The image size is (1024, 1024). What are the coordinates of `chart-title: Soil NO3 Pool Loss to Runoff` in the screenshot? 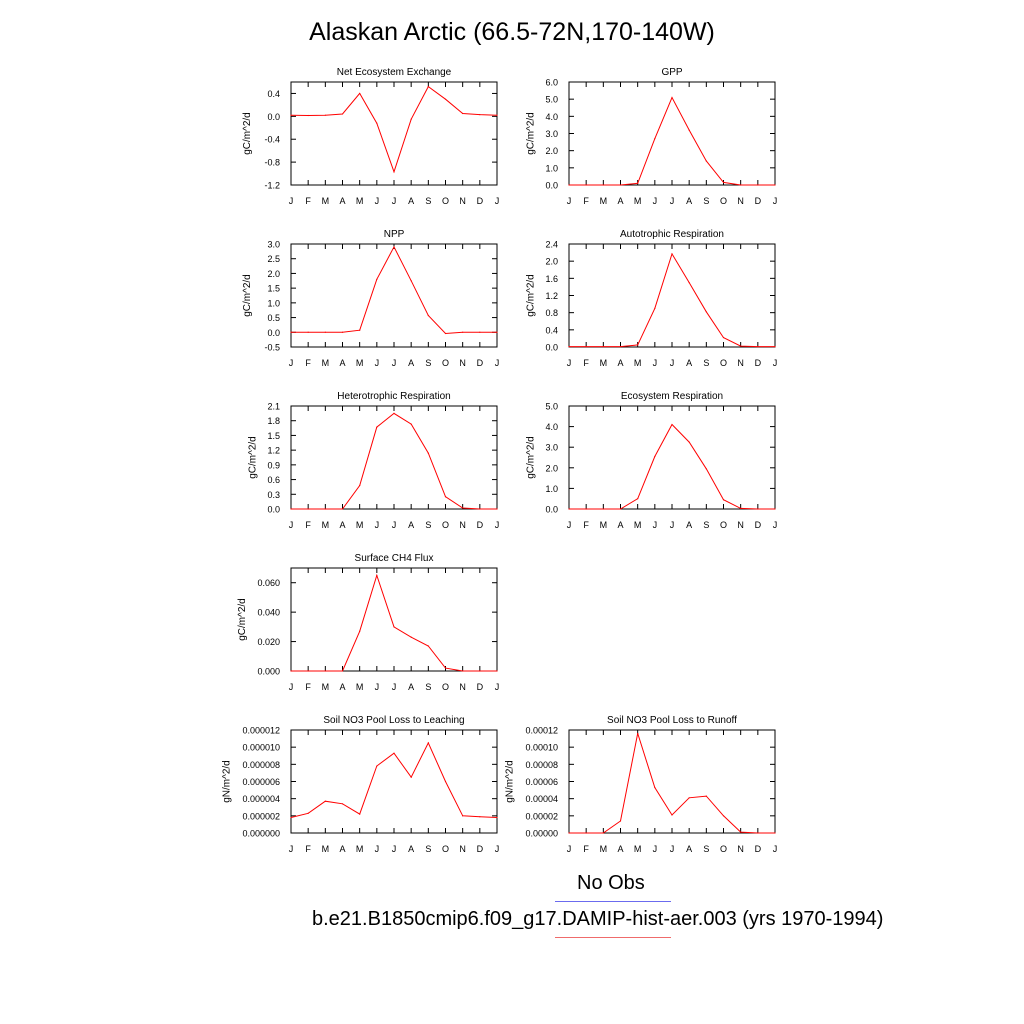 It's located at (672, 720).